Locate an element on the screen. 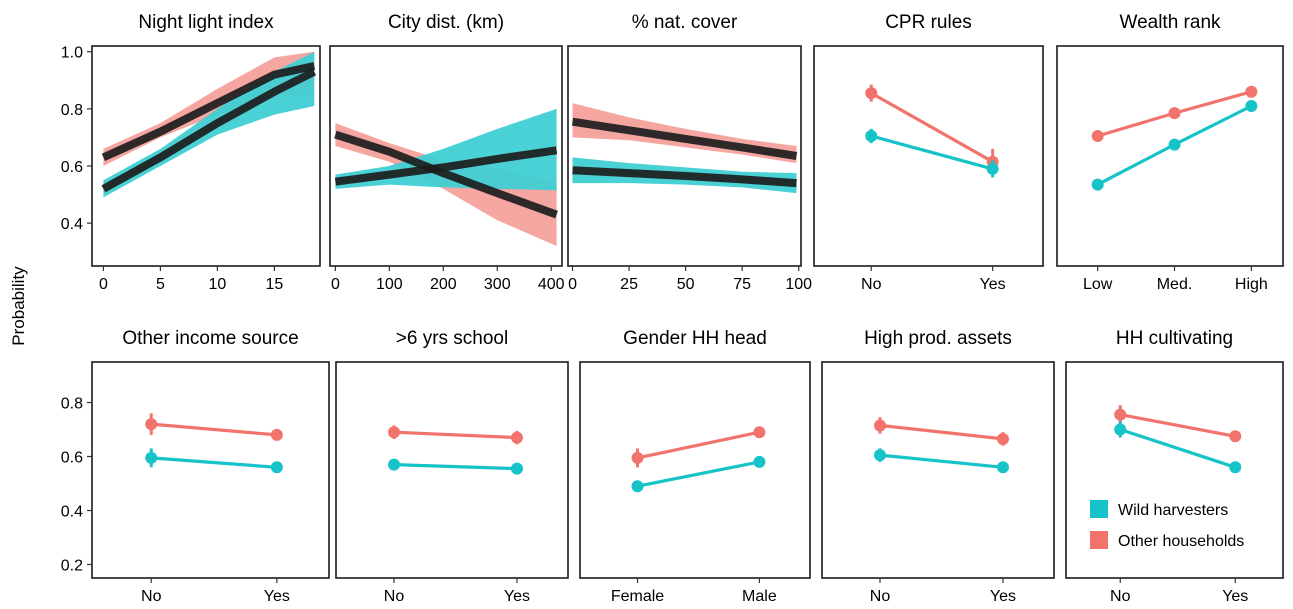 Image resolution: width=1293 pixels, height=609 pixels. y-tick-label: 0.2 is located at coordinates (72, 566).